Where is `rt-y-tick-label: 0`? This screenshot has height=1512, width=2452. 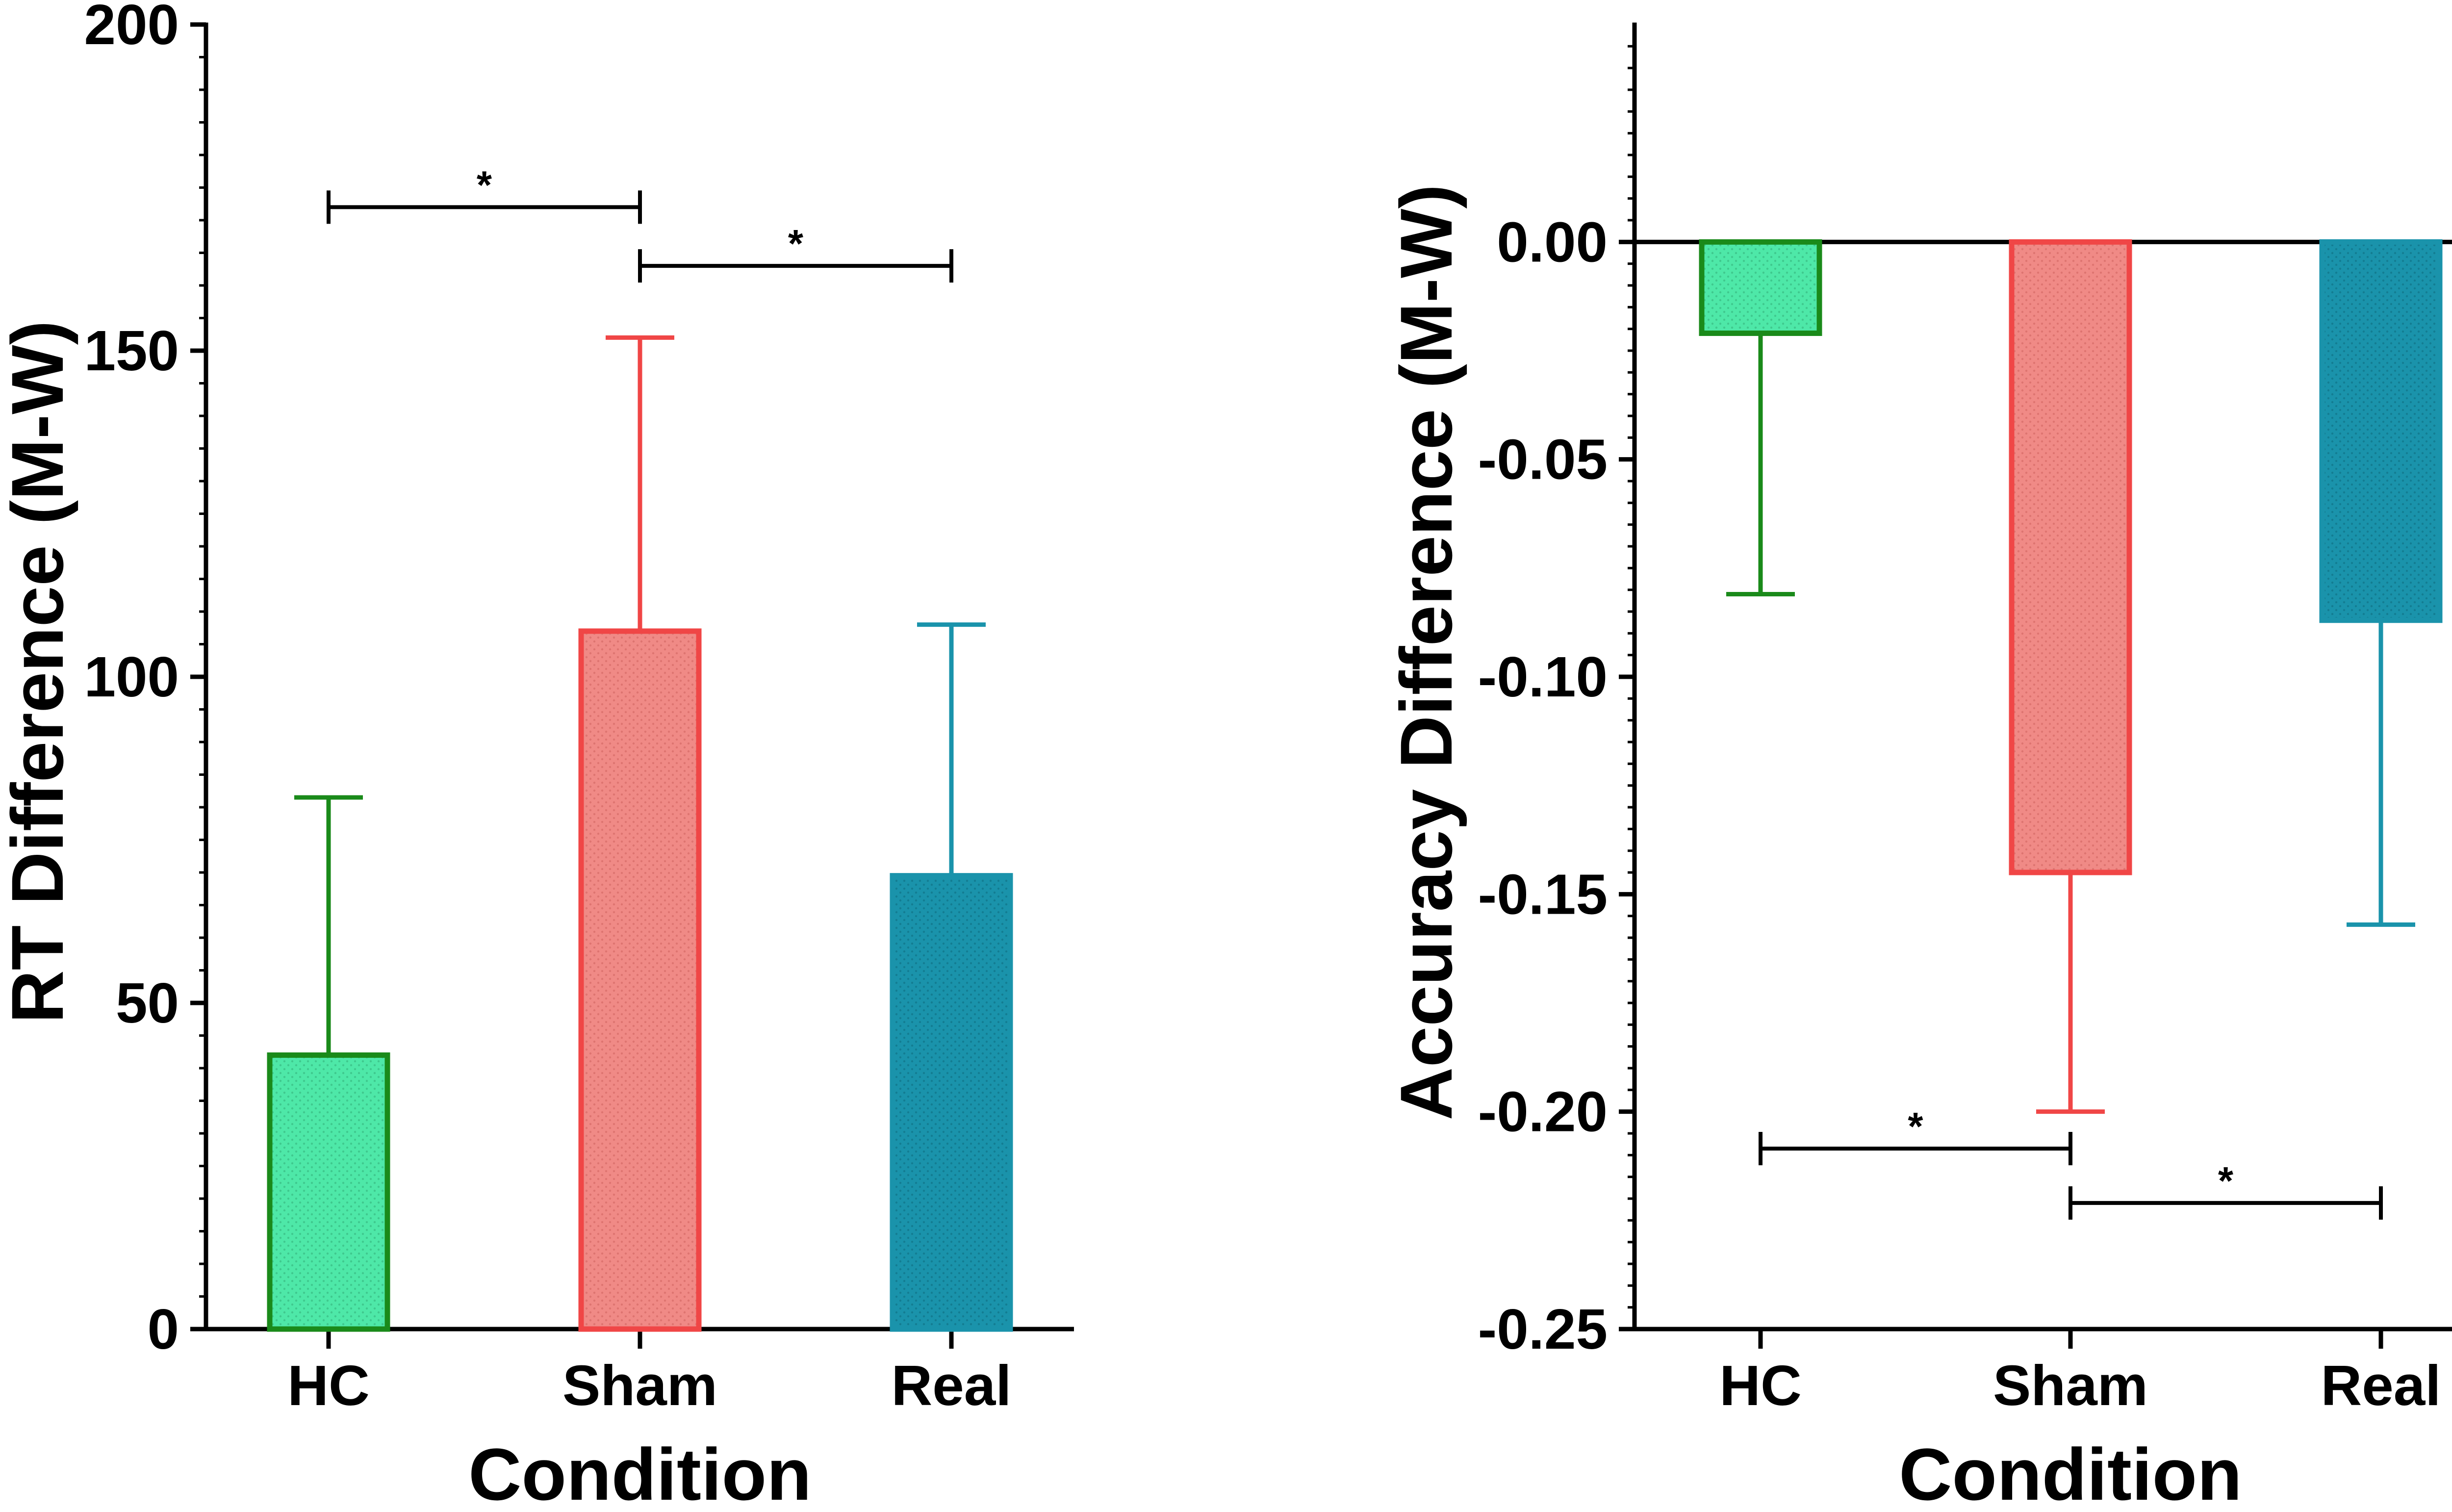
rt-y-tick-label: 0 is located at coordinates (163, 1329).